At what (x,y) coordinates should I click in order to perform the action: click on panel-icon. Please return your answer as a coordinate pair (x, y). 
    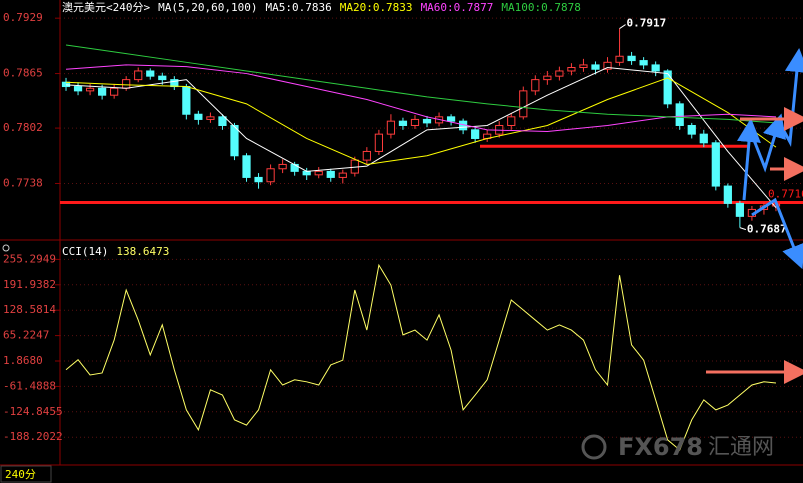
    Looking at the image, I should click on (6, 248).